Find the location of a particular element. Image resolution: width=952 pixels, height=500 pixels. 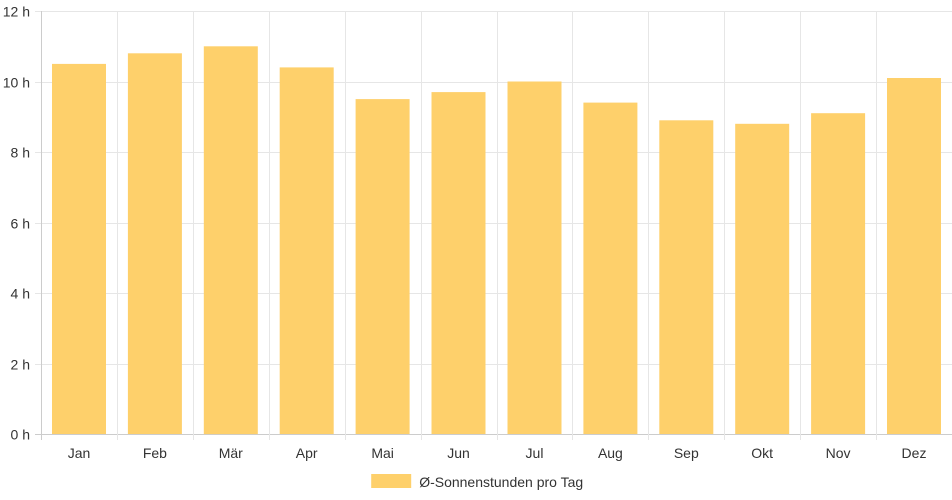

y-tick-label: 8 h is located at coordinates (20, 153).